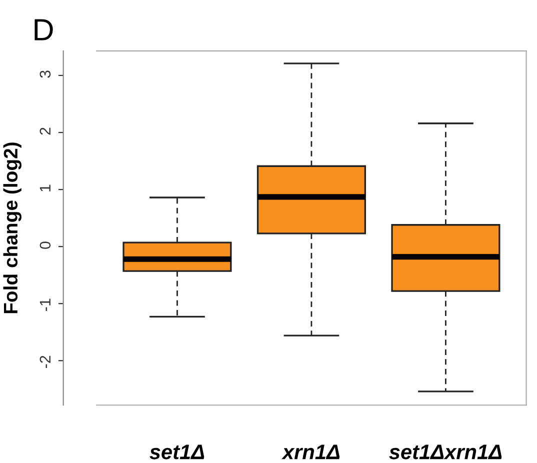 The image size is (537, 463). What do you see at coordinates (45, 362) in the screenshot?
I see `y-tick-label: -2` at bounding box center [45, 362].